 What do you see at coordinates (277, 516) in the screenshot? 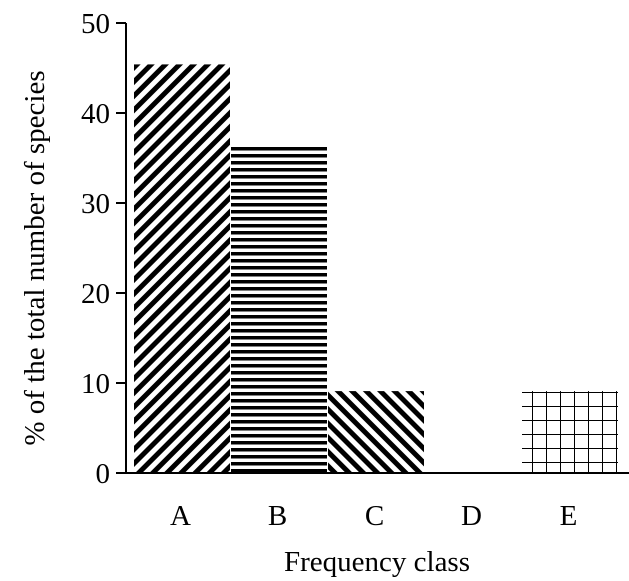
I see `x-tick-label-b: B` at bounding box center [277, 516].